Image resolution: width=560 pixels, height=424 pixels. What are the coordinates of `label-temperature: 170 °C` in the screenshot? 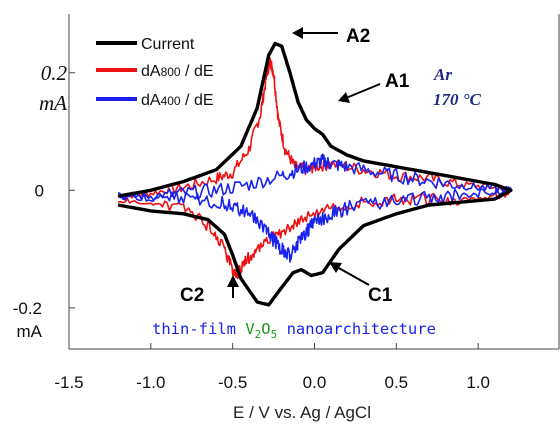 It's located at (457, 99).